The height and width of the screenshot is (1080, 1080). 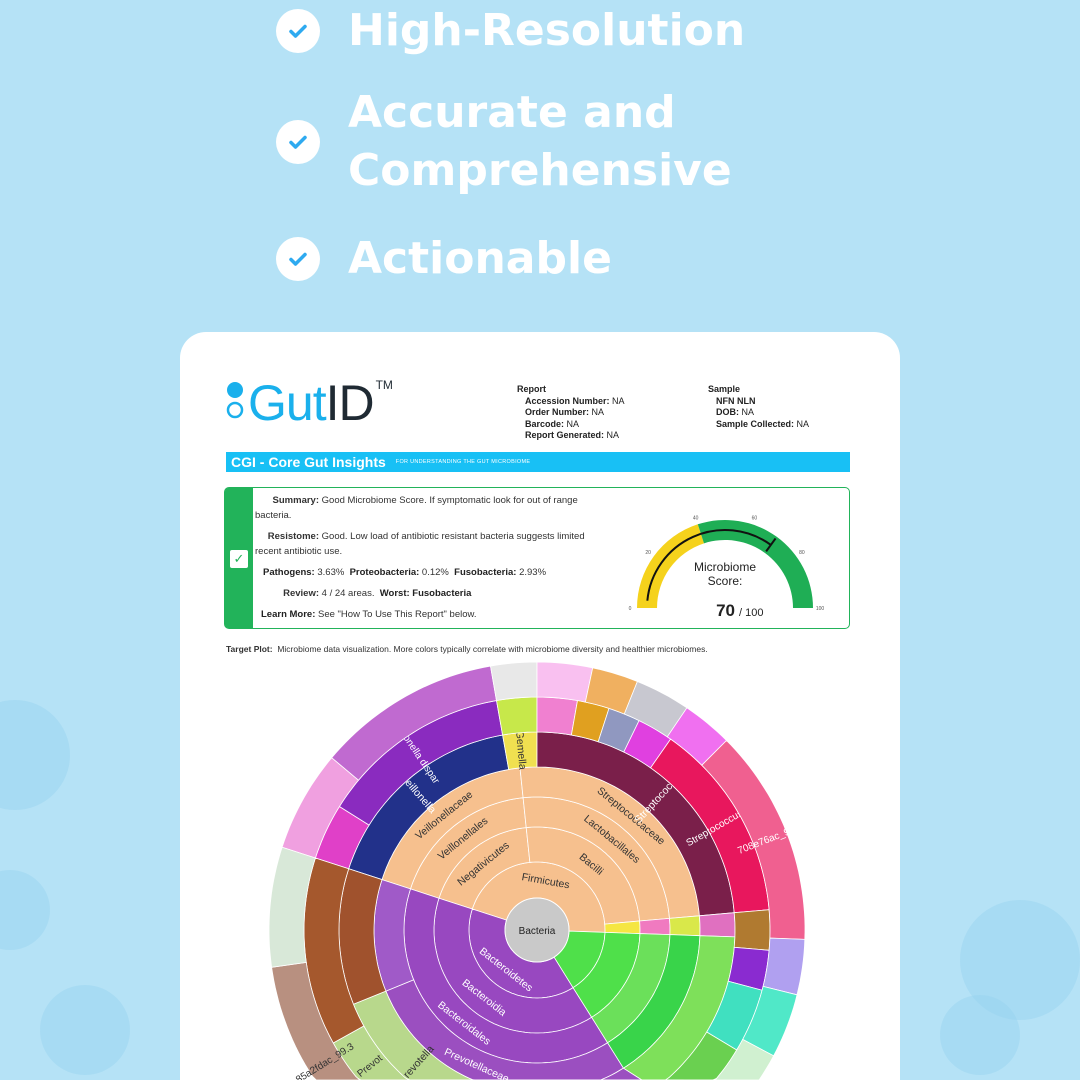 What do you see at coordinates (308, 462) in the screenshot?
I see `banner-title: CGI - Core Gut Insights` at bounding box center [308, 462].